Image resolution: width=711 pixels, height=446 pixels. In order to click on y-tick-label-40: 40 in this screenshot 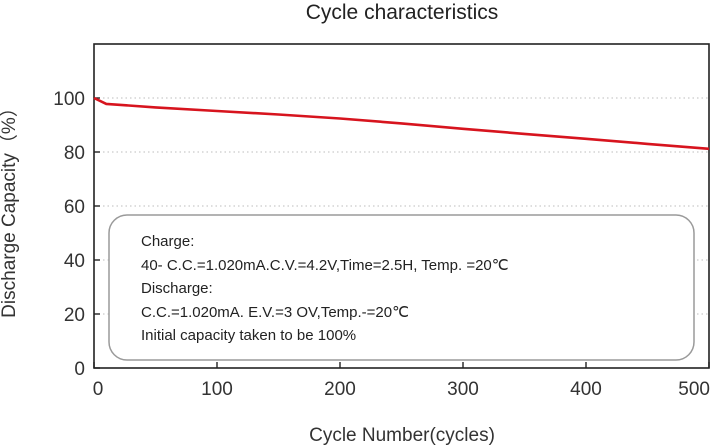, I will do `click(74, 261)`.